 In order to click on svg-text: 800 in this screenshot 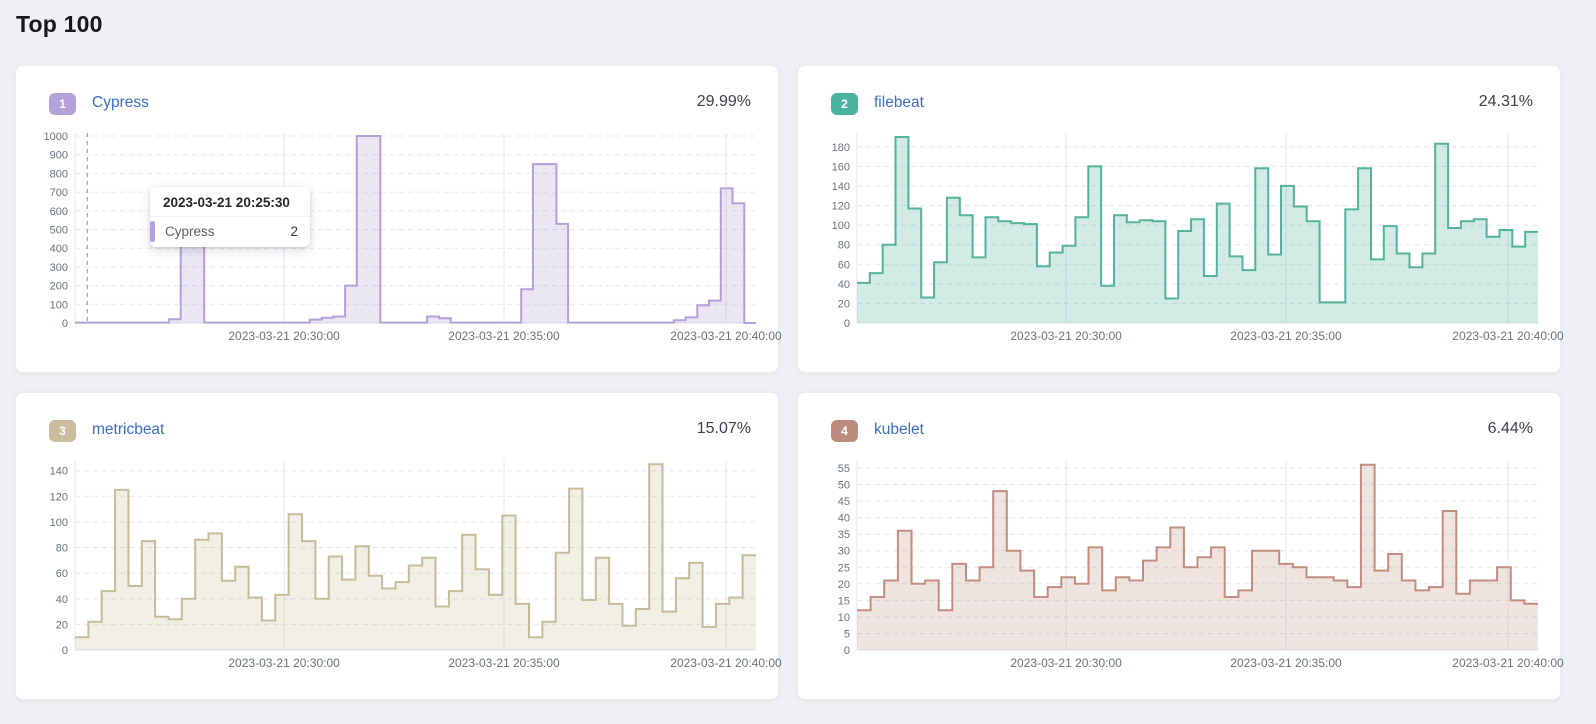, I will do `click(59, 174)`.